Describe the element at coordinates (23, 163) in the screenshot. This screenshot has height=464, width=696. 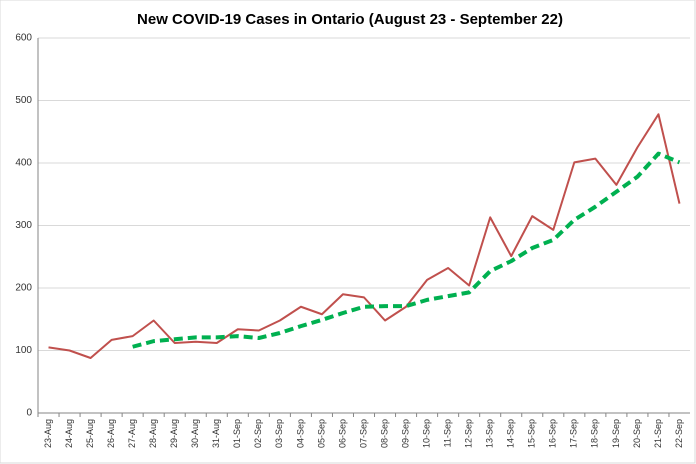
I see `y-tick-label: 400` at that location.